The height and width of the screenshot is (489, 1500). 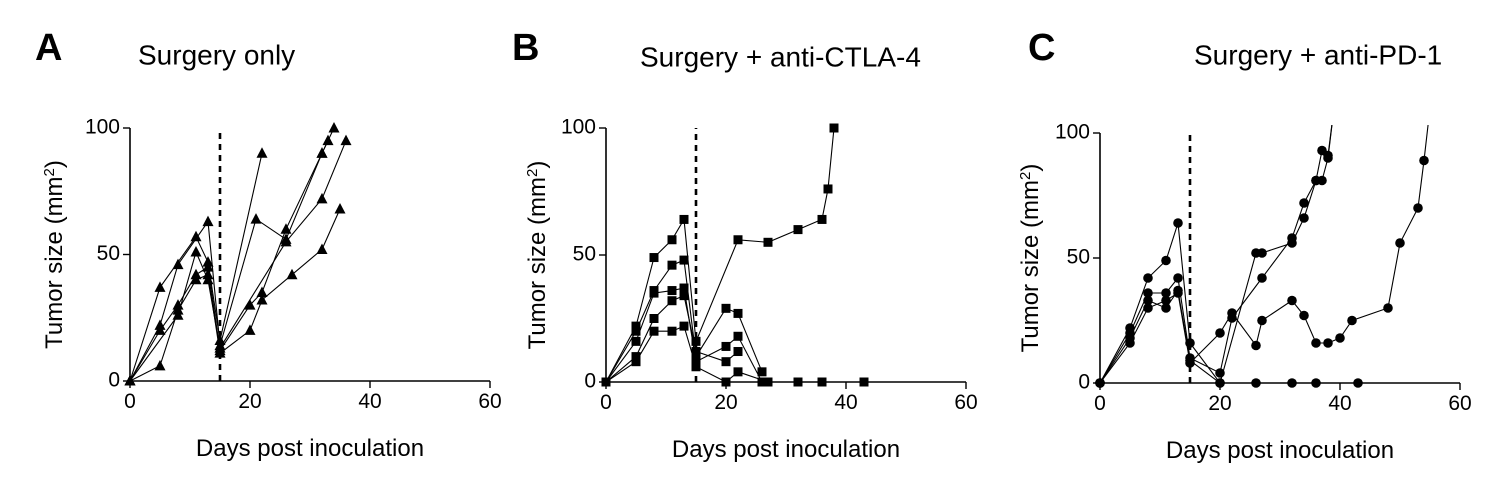 What do you see at coordinates (1041, 48) in the screenshot?
I see `panel-letter: C` at bounding box center [1041, 48].